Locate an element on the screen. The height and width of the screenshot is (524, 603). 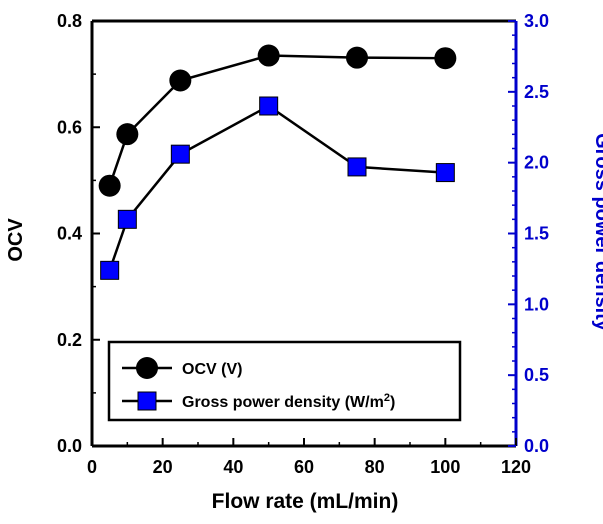
y2-tick-label: 2.5 is located at coordinates (536, 92).